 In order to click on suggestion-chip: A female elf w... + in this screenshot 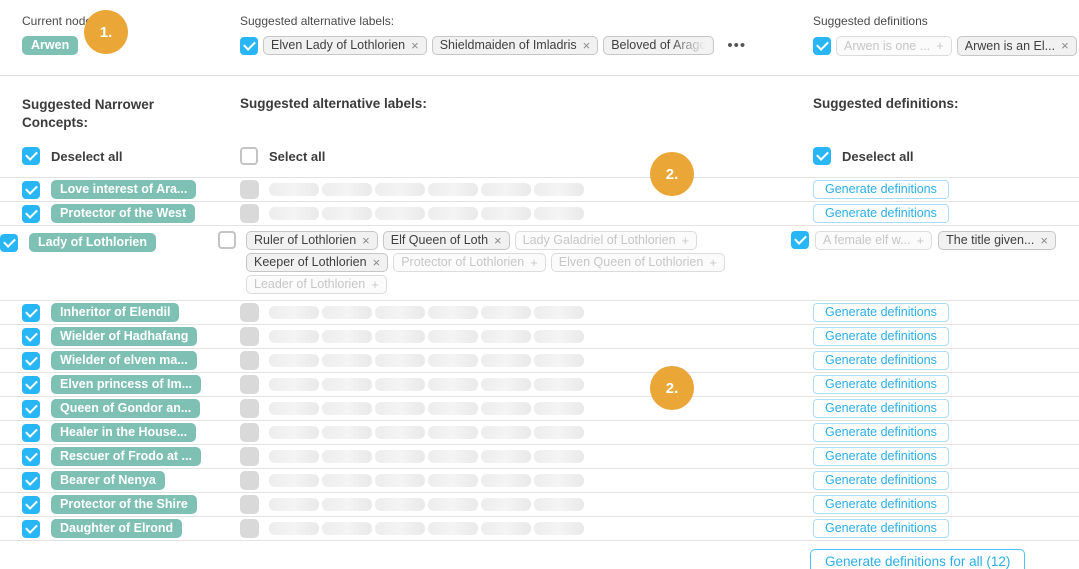, I will do `click(874, 241)`.